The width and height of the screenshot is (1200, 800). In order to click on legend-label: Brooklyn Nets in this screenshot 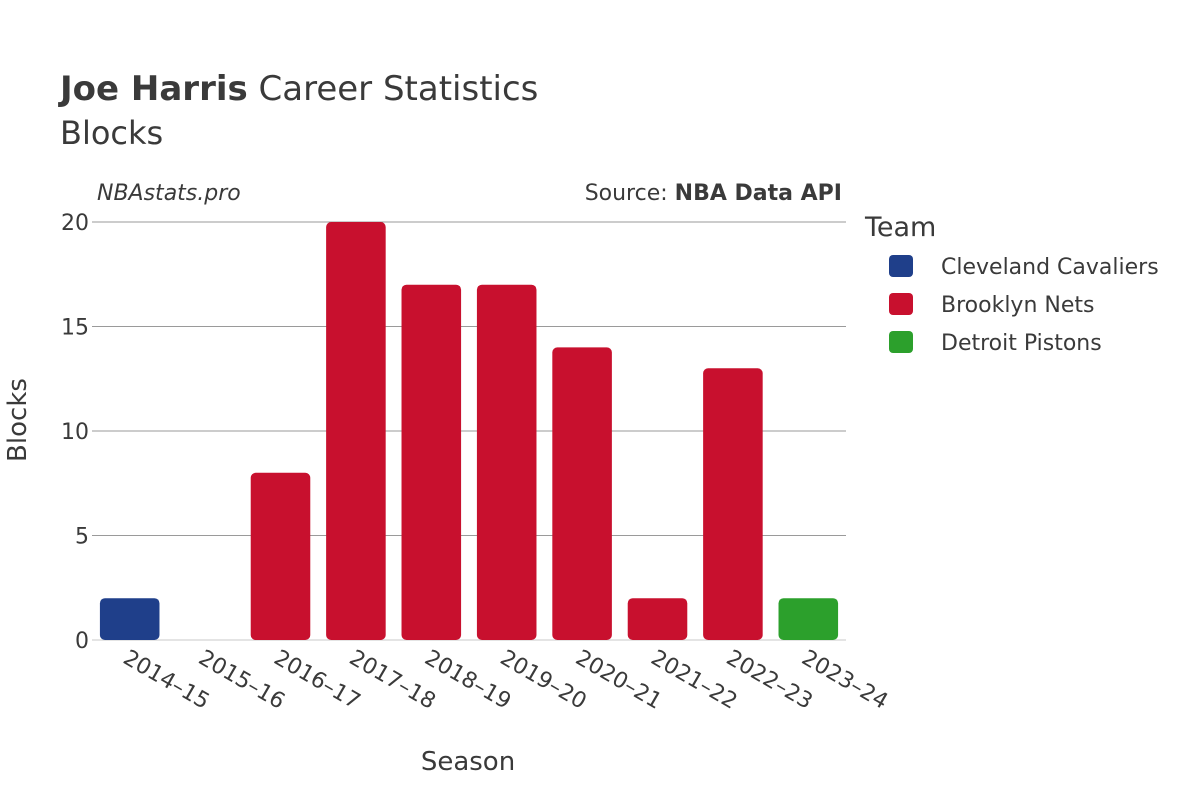, I will do `click(1017, 305)`.